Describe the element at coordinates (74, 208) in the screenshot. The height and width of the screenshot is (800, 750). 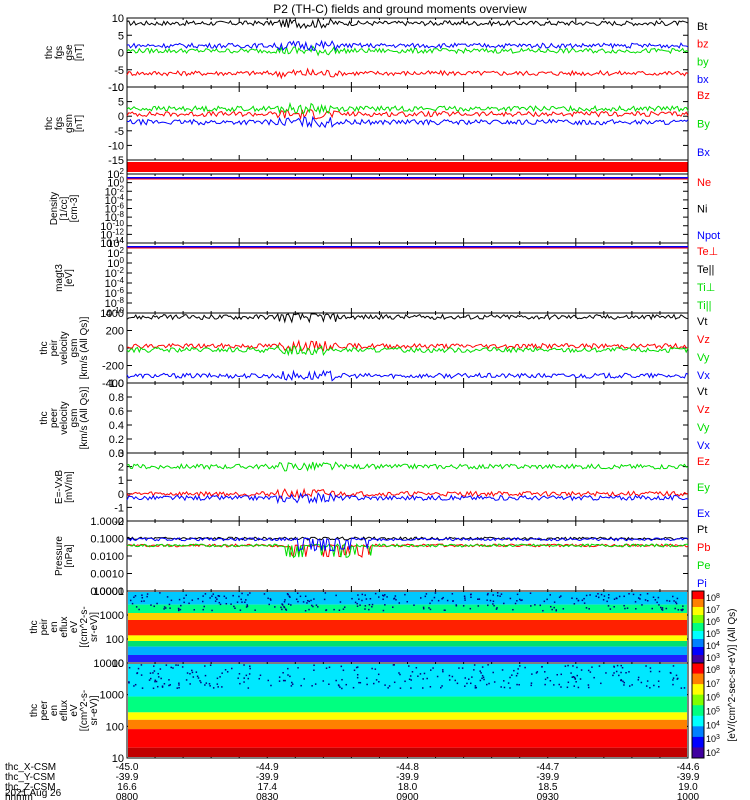
I see `y-axis-label: [cm-3]` at that location.